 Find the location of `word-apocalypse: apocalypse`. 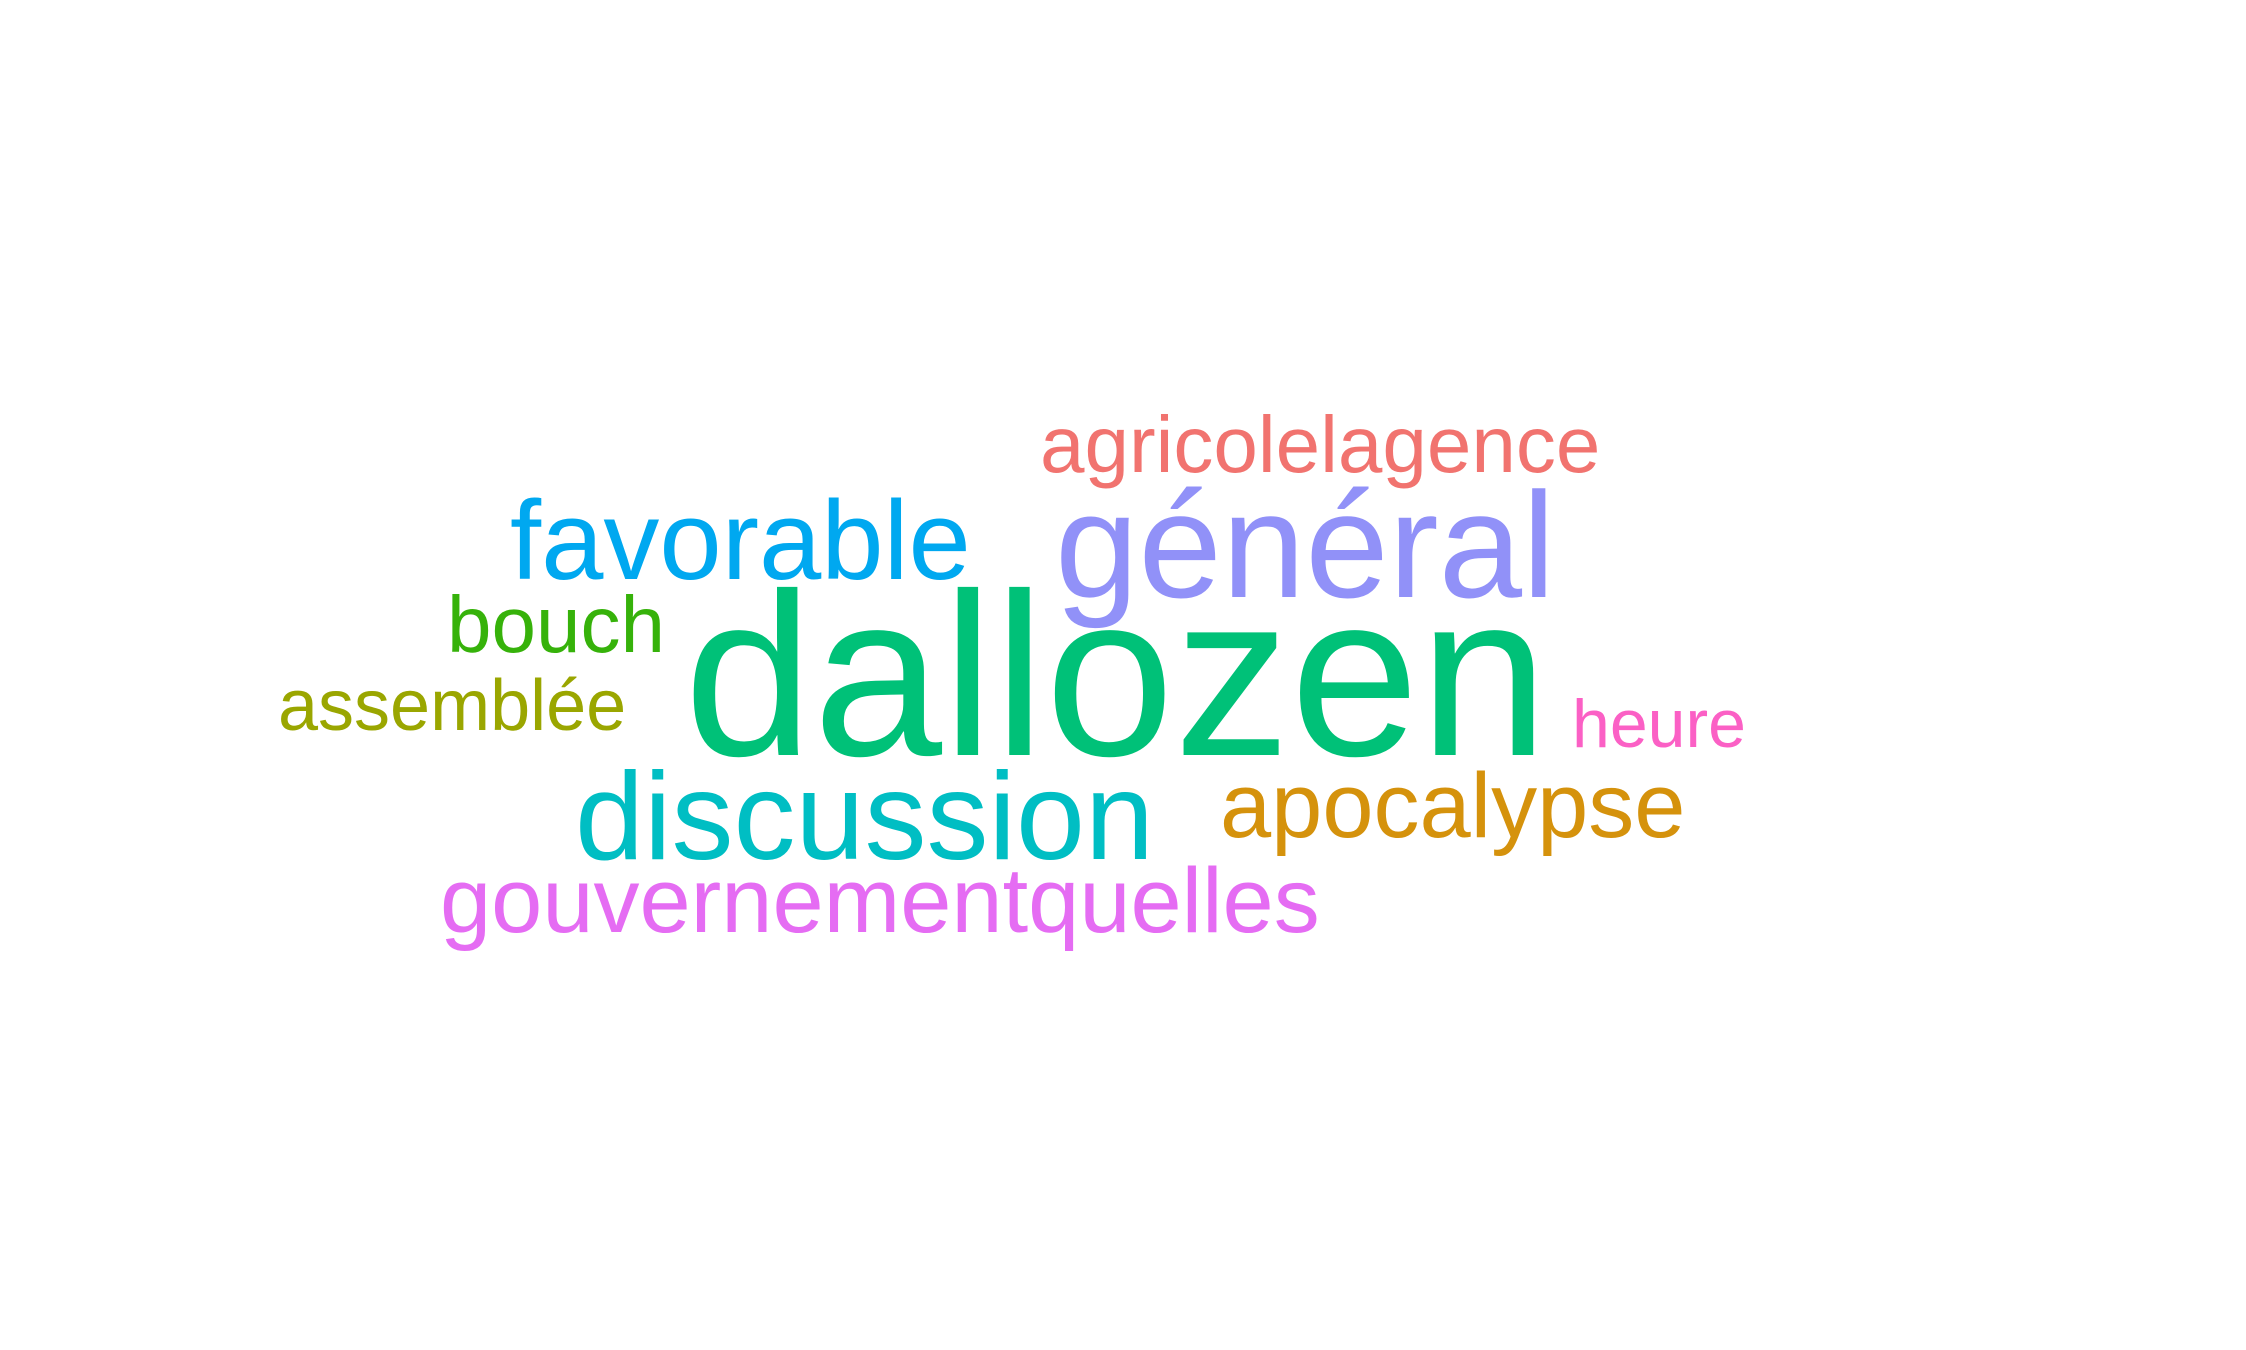

word-apocalypse: apocalypse is located at coordinates (1453, 806).